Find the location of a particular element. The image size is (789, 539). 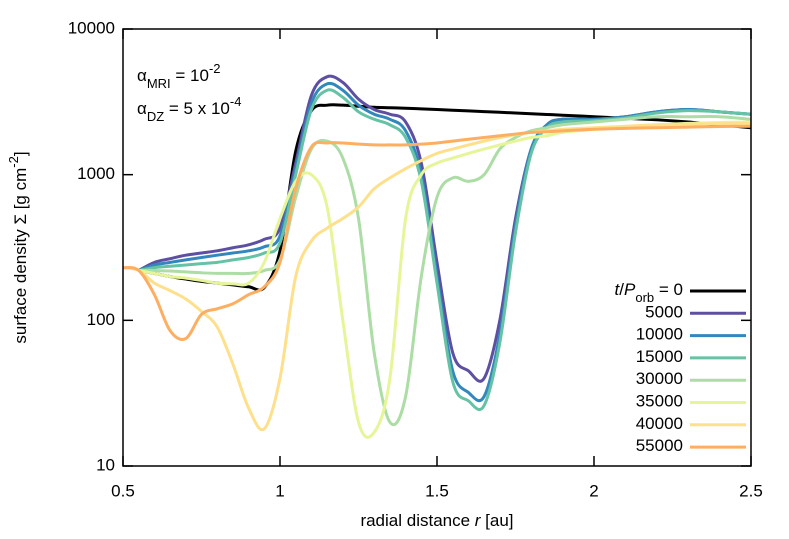

legend-name: 55000 is located at coordinates (659, 446).